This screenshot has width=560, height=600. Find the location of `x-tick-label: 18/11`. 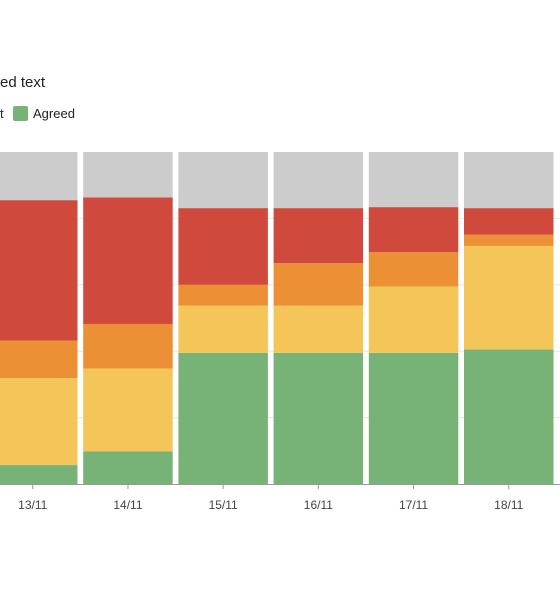

x-tick-label: 18/11 is located at coordinates (508, 505).